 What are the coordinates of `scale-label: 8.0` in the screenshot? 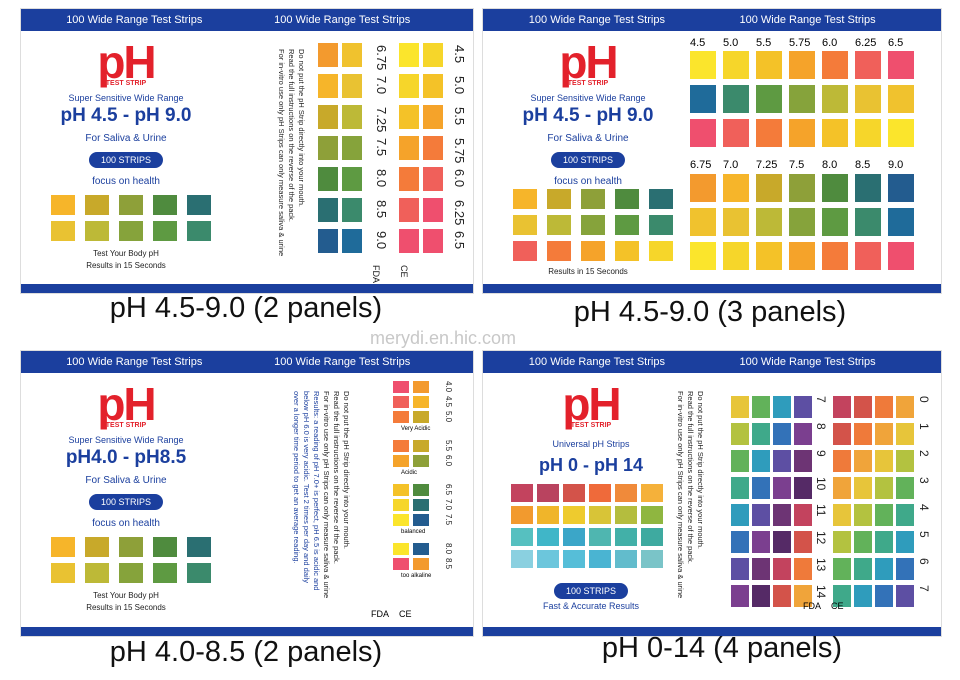 It's located at (830, 165).